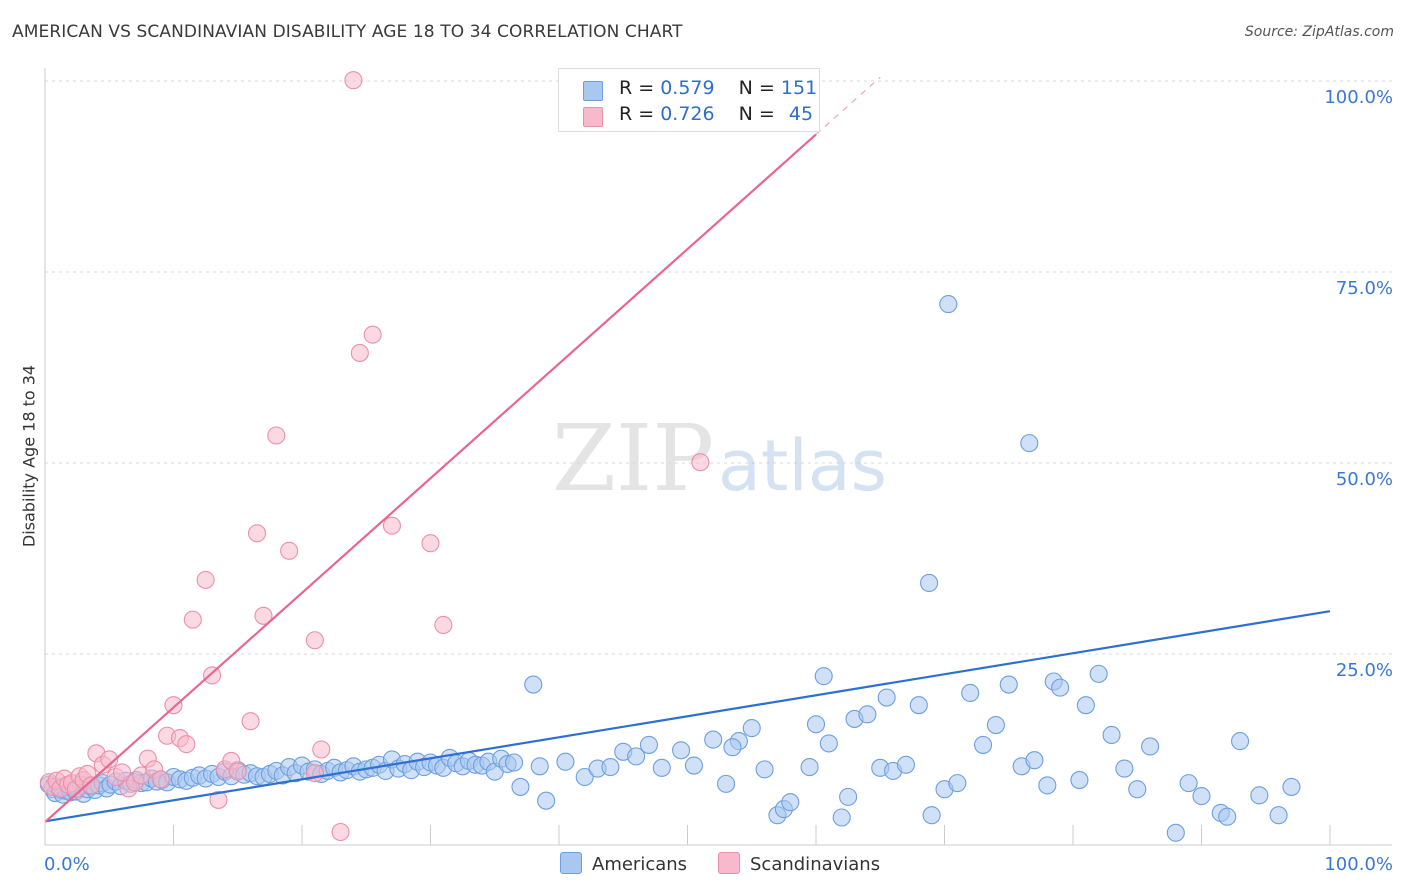  I want to click on legend-swatch-americans, so click(593, 91).